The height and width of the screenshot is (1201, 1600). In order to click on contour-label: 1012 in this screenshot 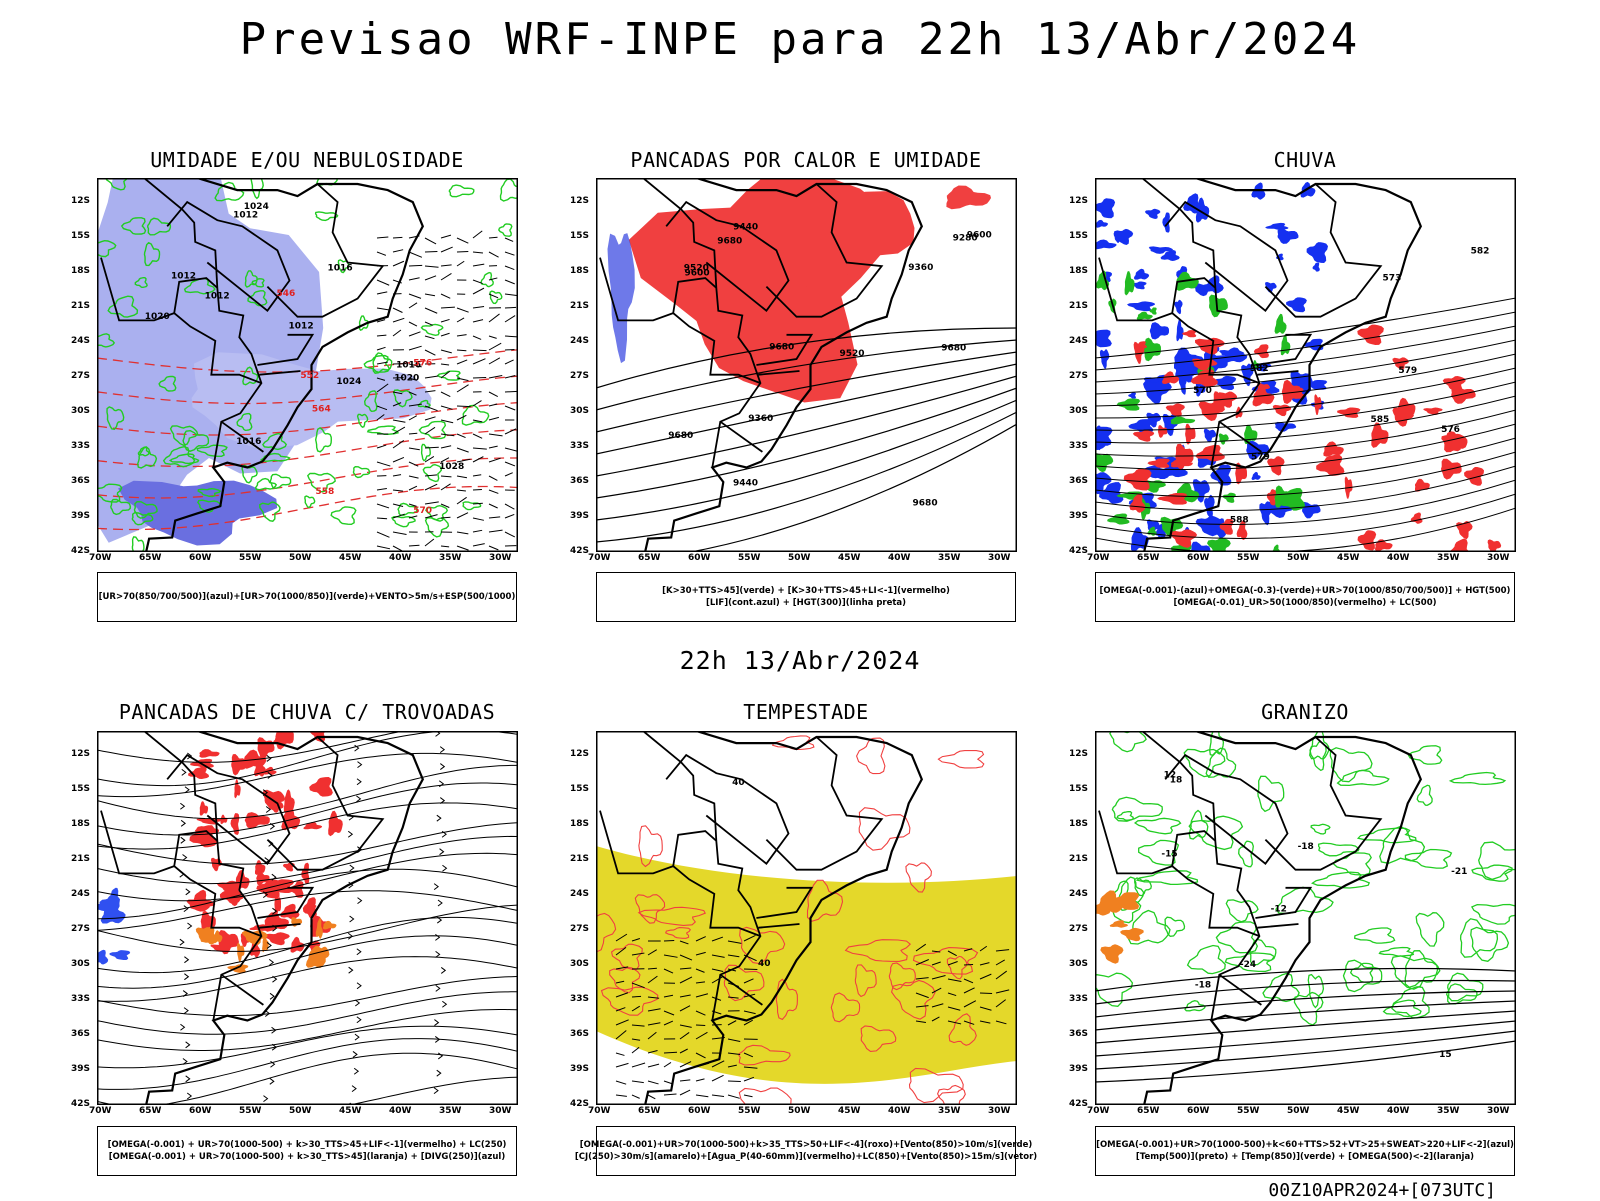, I will do `click(217, 296)`.